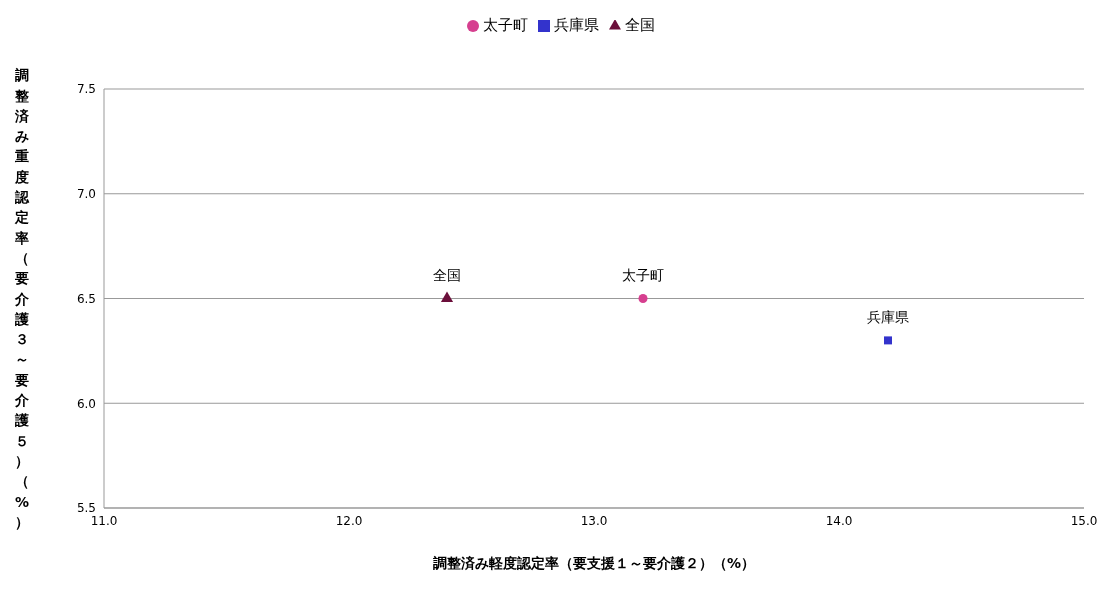 This screenshot has height=610, width=1102. Describe the element at coordinates (594, 520) in the screenshot. I see `x-tick-label: 13.0` at that location.